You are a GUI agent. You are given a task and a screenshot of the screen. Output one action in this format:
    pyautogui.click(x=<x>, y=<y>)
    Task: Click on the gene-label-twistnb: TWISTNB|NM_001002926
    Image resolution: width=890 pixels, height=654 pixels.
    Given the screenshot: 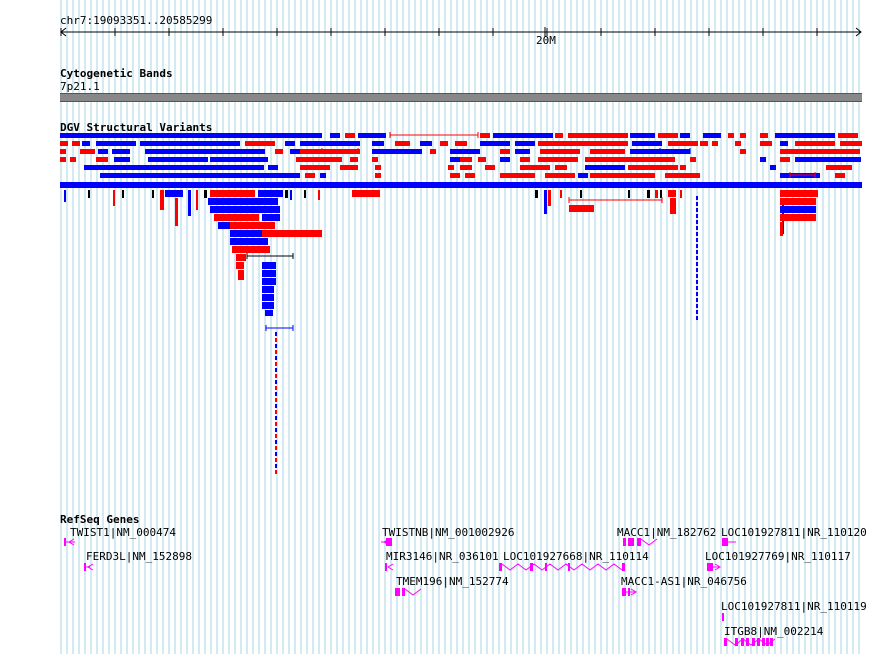 What is the action you would take?
    pyautogui.click(x=448, y=532)
    